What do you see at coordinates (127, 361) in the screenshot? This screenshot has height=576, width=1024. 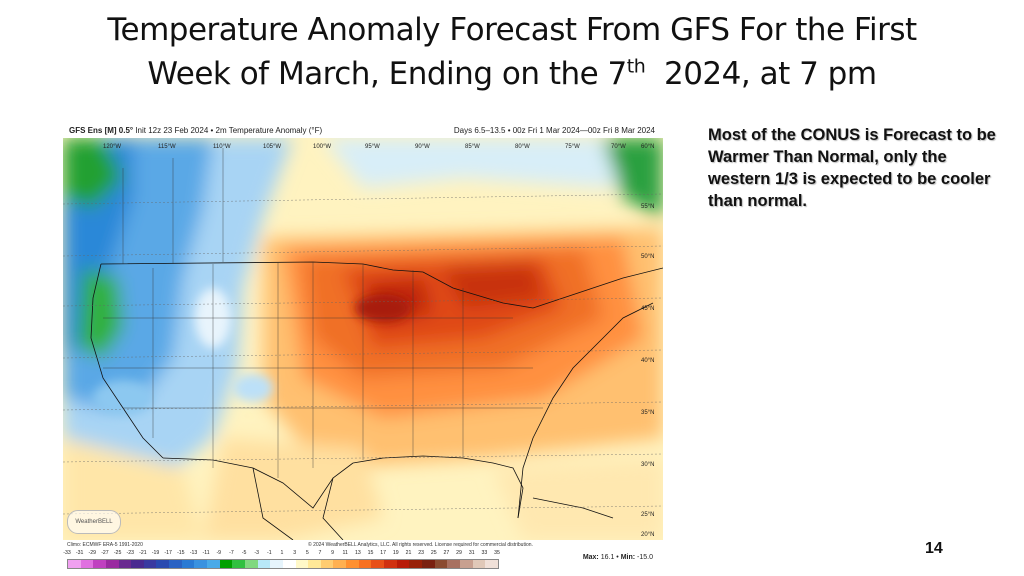 I see `west-coast` at bounding box center [127, 361].